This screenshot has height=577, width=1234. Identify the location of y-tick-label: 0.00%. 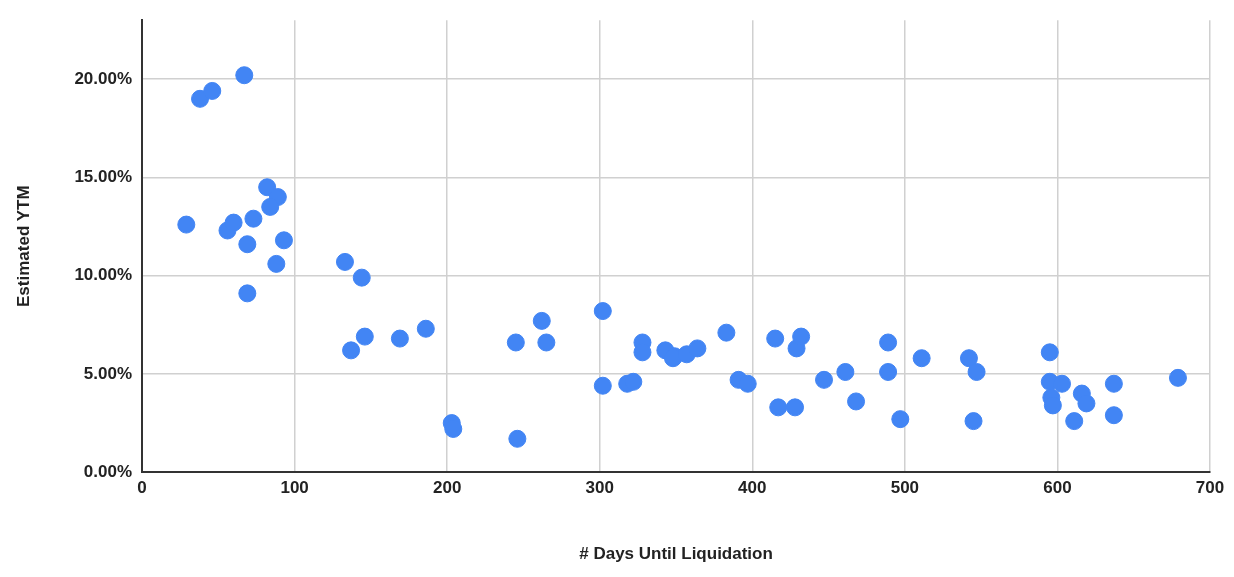
(108, 471).